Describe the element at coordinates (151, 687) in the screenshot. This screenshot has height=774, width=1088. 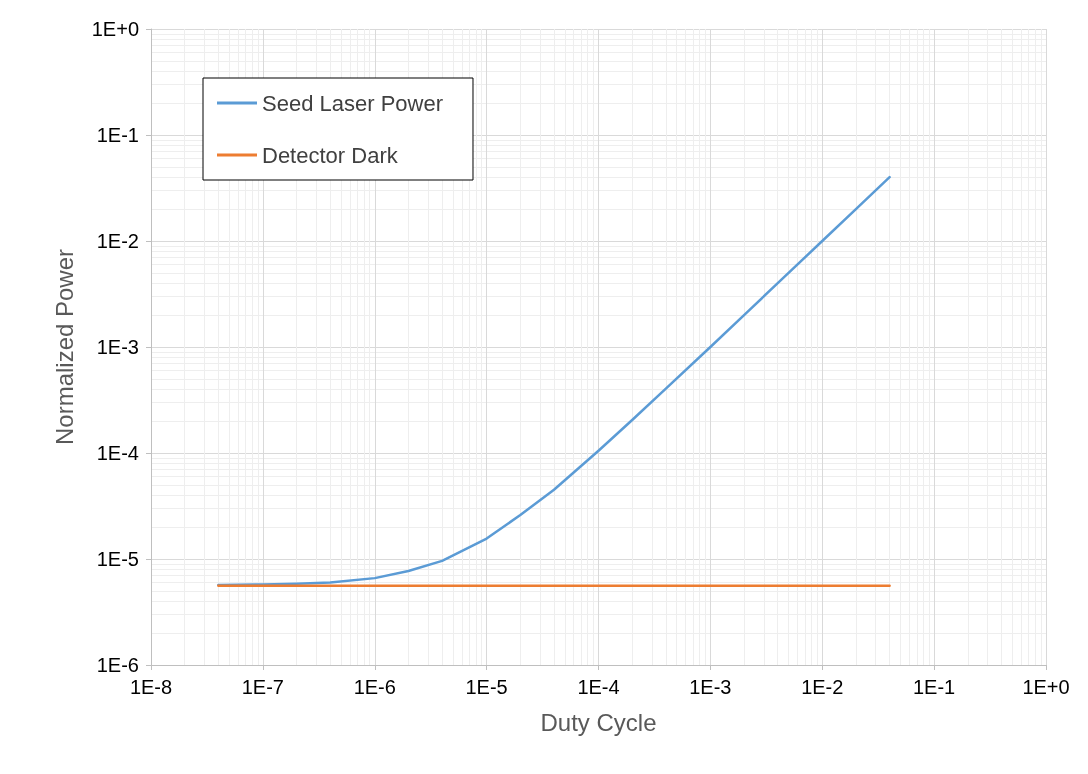
I see `x-tick-label: 1E-8` at that location.